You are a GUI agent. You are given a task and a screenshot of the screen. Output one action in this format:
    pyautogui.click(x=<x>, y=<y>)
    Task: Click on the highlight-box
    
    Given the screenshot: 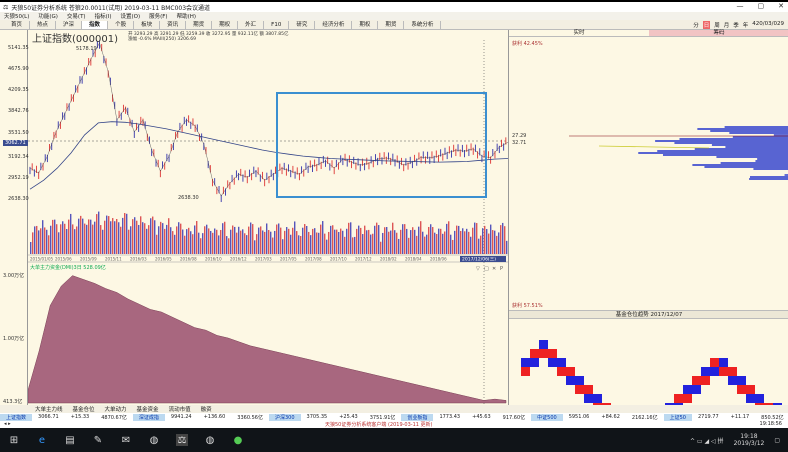 What is the action you would take?
    pyautogui.click(x=381, y=145)
    